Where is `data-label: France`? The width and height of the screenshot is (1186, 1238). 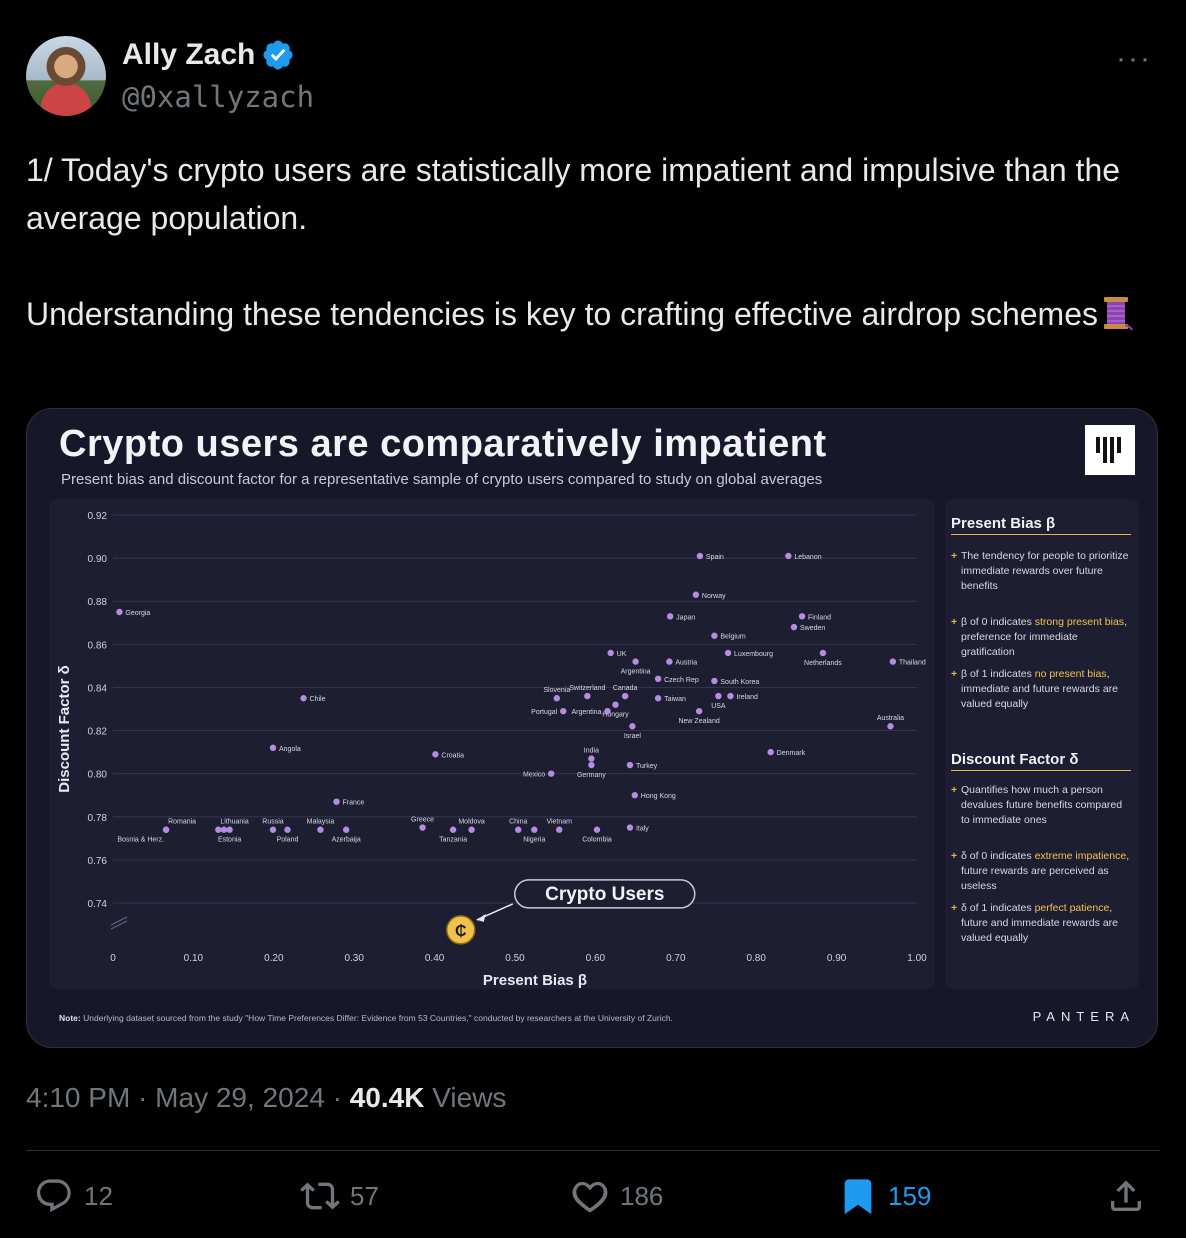
data-label: France is located at coordinates (354, 803).